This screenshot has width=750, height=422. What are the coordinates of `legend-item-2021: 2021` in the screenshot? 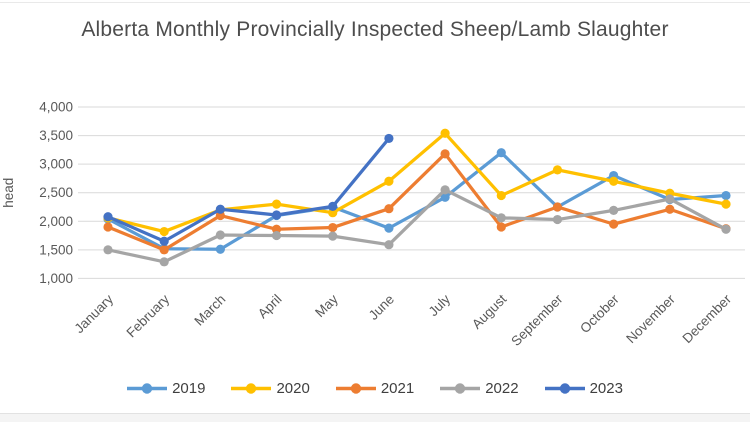 It's located at (375, 388).